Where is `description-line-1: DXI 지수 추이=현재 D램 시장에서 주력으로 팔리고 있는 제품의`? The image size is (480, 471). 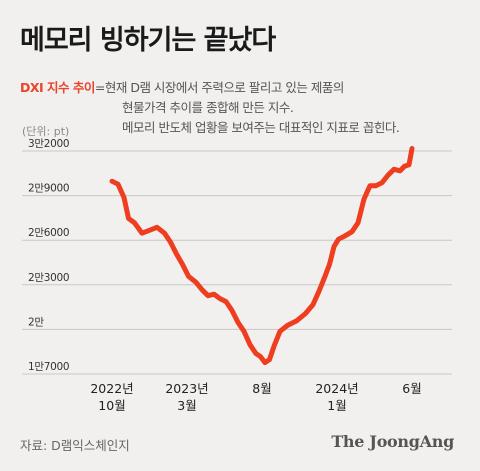
description-line-1: DXI 지수 추이=현재 D램 시장에서 주력으로 팔리고 있는 제품의 is located at coordinates (245, 88).